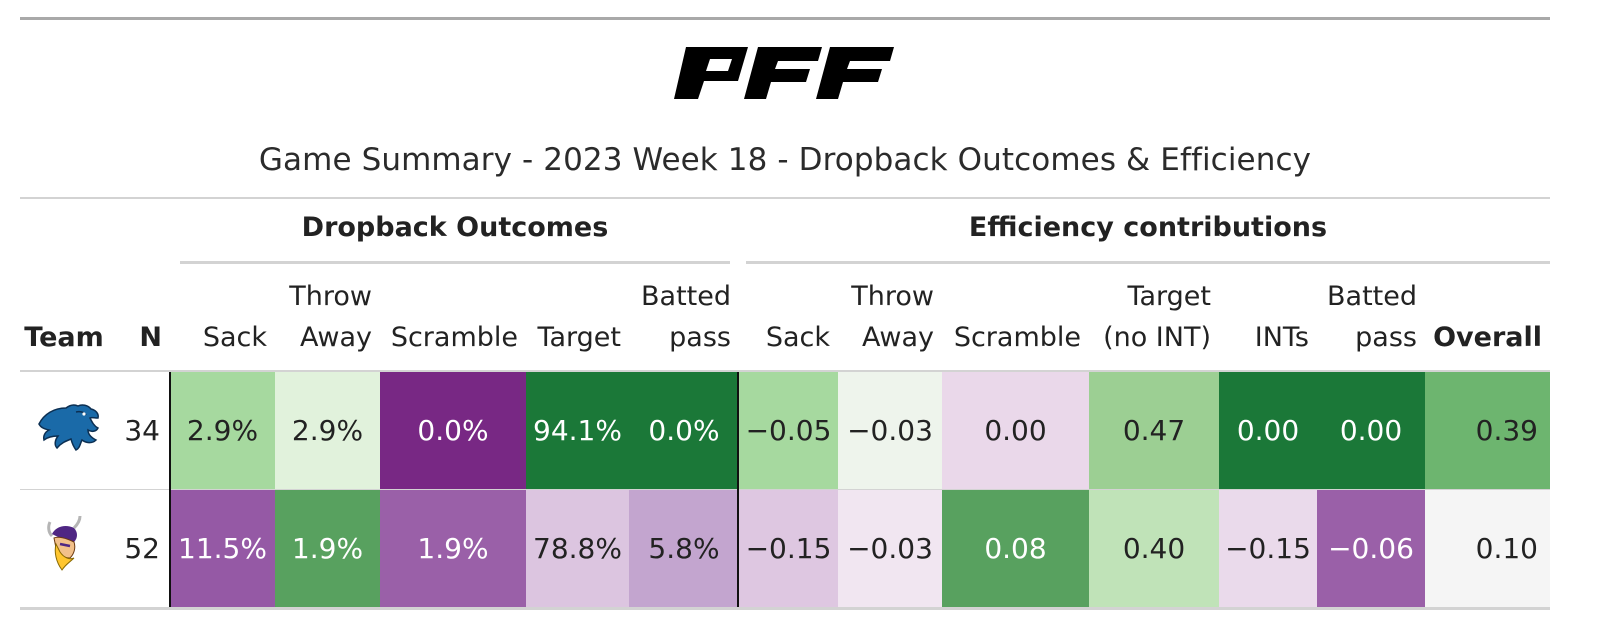 The height and width of the screenshot is (642, 1600). I want to click on bottom-rule, so click(785, 608).